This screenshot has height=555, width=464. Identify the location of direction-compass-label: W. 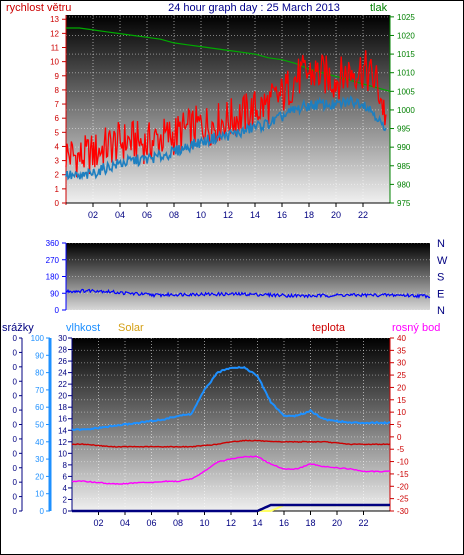
(442, 261).